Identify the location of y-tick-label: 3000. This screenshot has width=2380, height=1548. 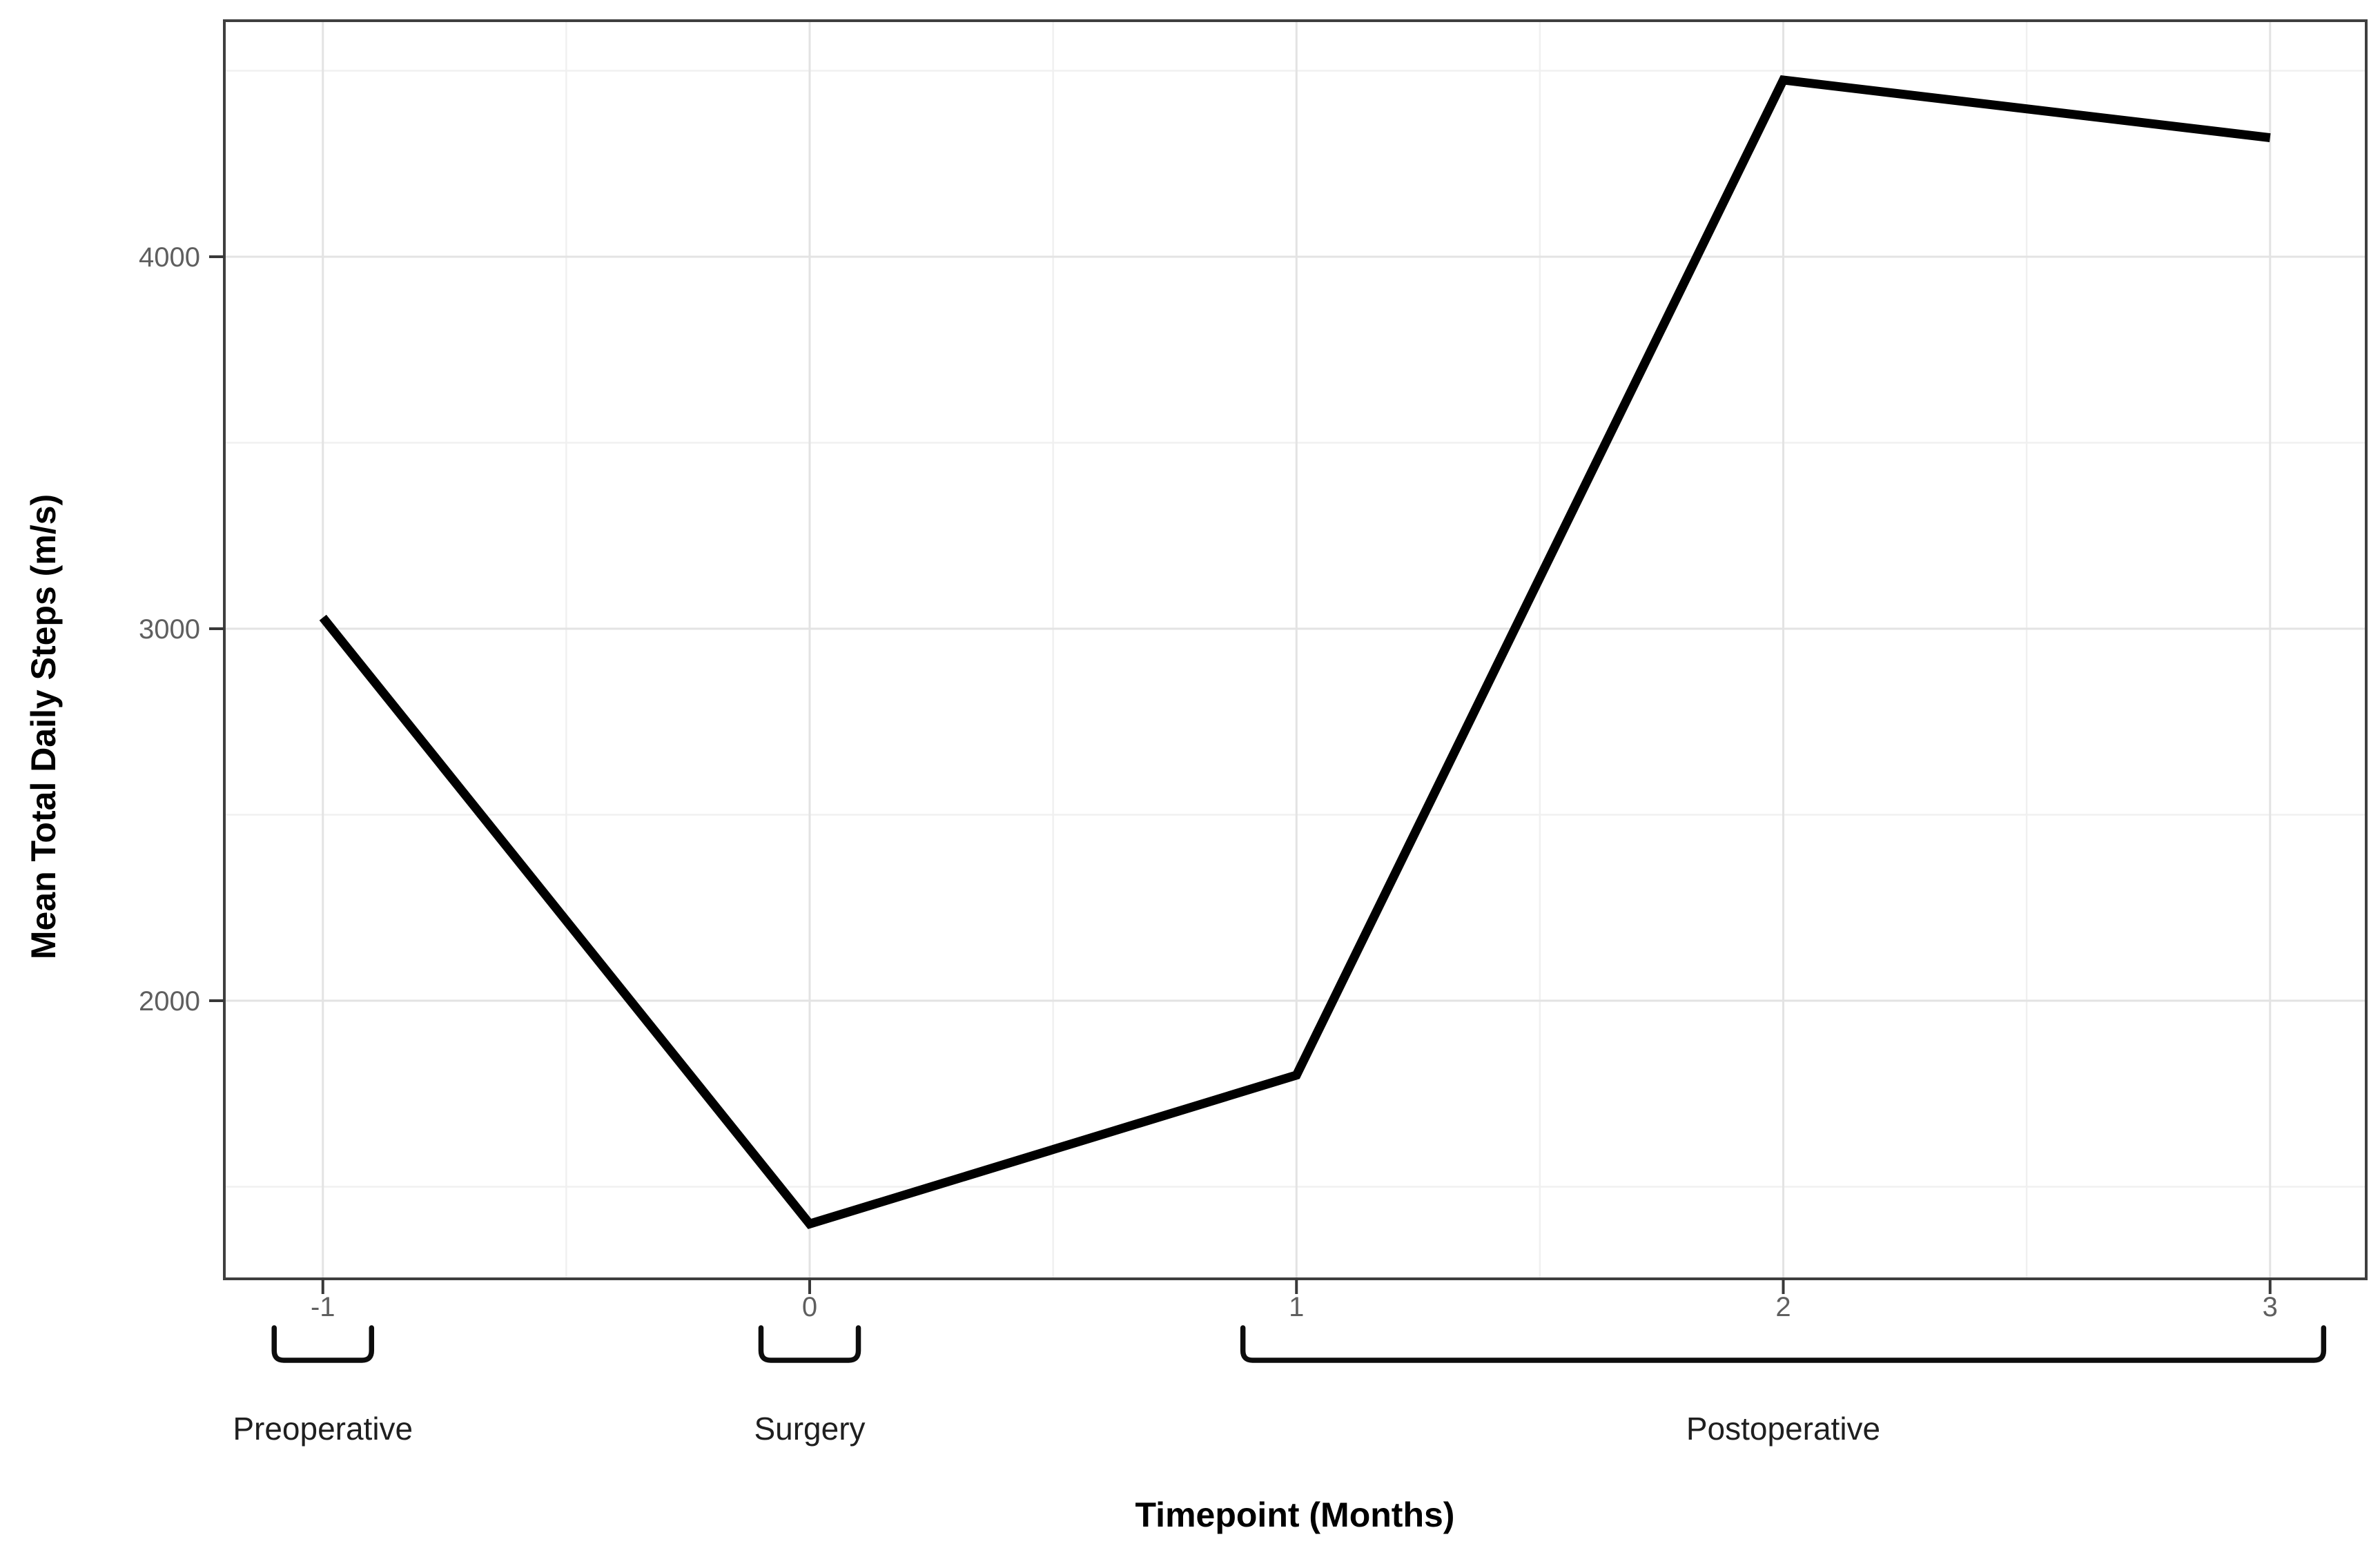
(169, 629).